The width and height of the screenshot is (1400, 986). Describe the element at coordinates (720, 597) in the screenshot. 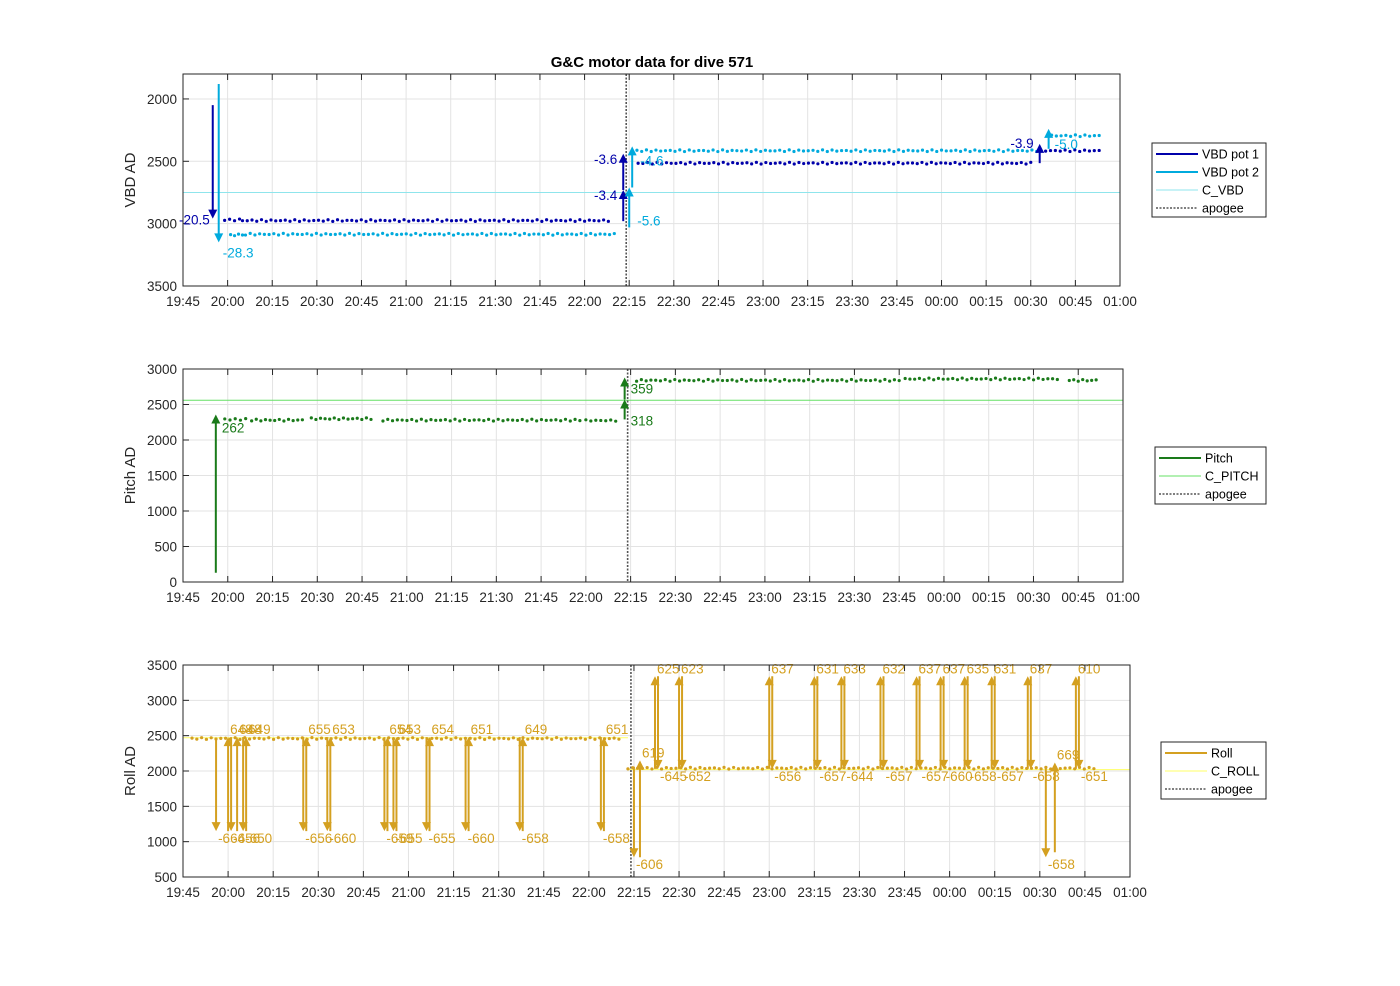

I see `pitch-xtick-label: 22:45` at that location.